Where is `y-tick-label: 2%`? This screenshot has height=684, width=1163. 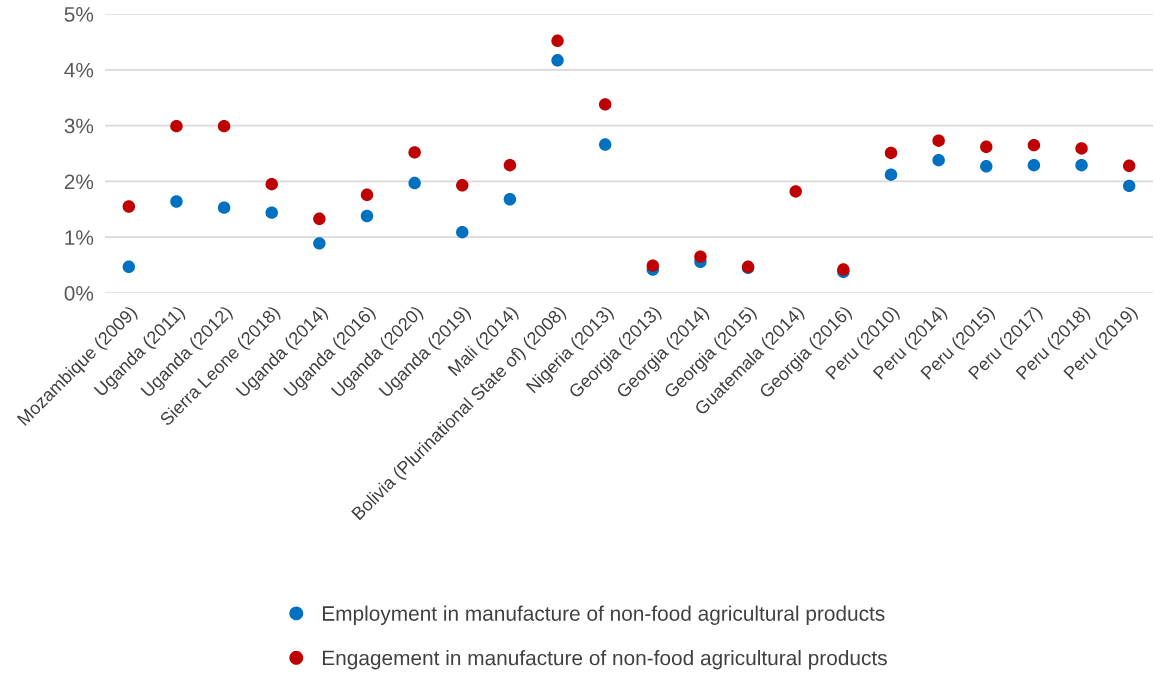
y-tick-label: 2% is located at coordinates (79, 182).